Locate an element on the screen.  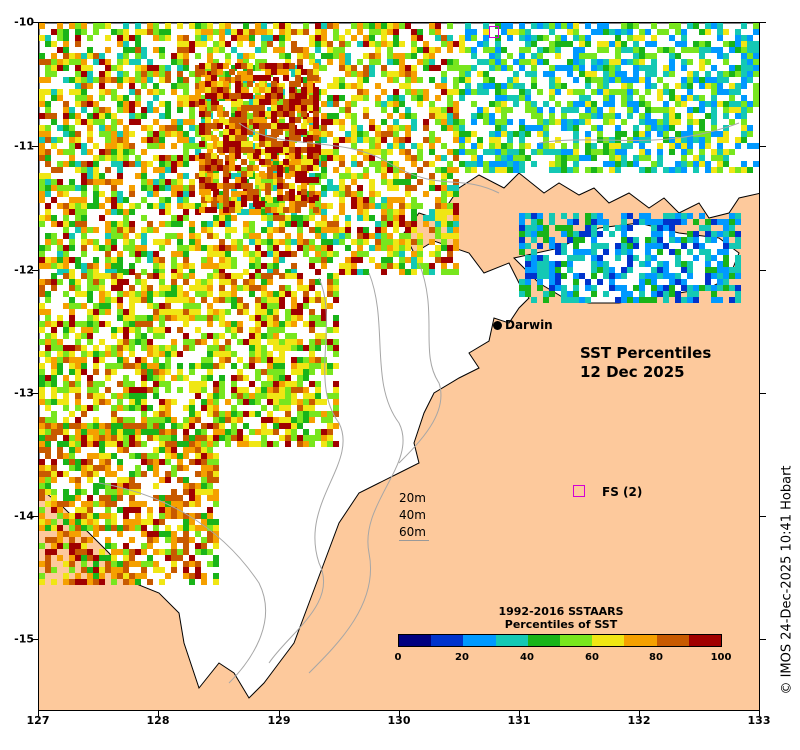
color-legend-bar is located at coordinates (560, 640).